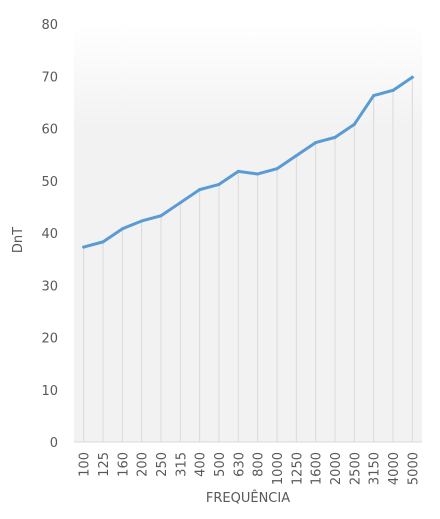 Image resolution: width=440 pixels, height=519 pixels. Describe the element at coordinates (220, 464) in the screenshot. I see `x-tick-label: 500` at that location.